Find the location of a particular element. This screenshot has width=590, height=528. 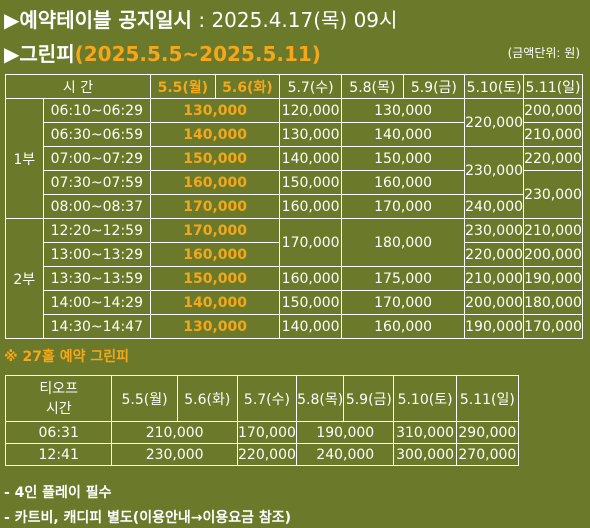

time-header: 시 간 is located at coordinates (78, 86).